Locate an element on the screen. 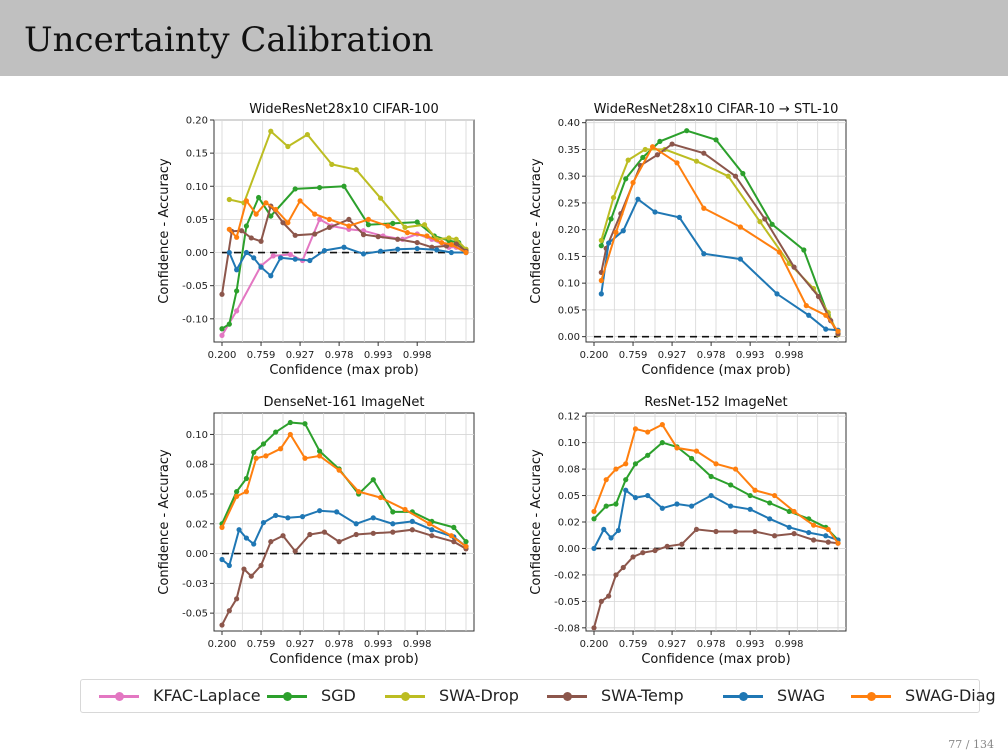 This screenshot has width=1008, height=756. chart-title: ResNet-152 ImageNet is located at coordinates (715, 402).